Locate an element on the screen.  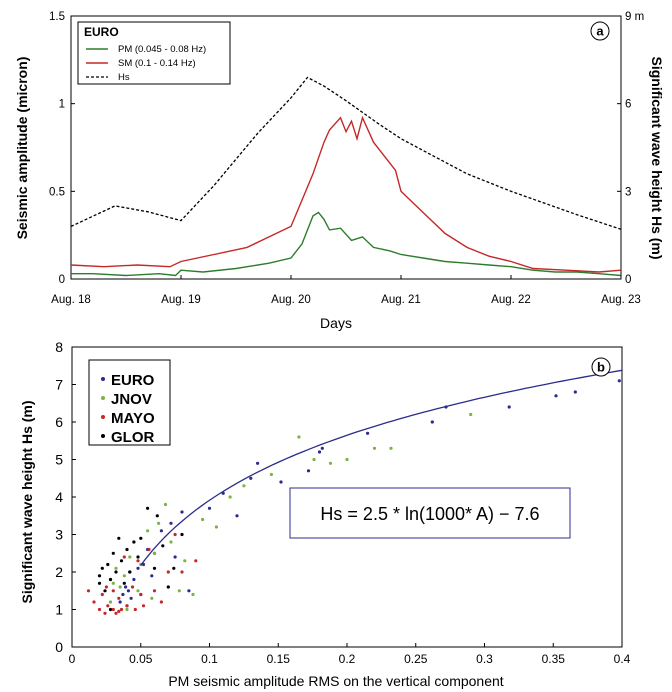
panel-b-y-ticks: 0 1 2 3 4 5 6 7 8 is located at coordinates (65, 497).